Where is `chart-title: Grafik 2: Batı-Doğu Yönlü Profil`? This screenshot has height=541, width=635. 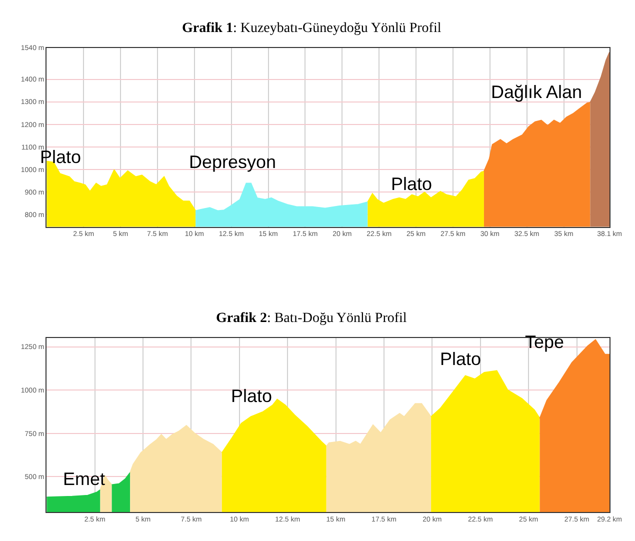
chart-title: Grafik 2: Batı-Doğu Yönlü Profil is located at coordinates (311, 318).